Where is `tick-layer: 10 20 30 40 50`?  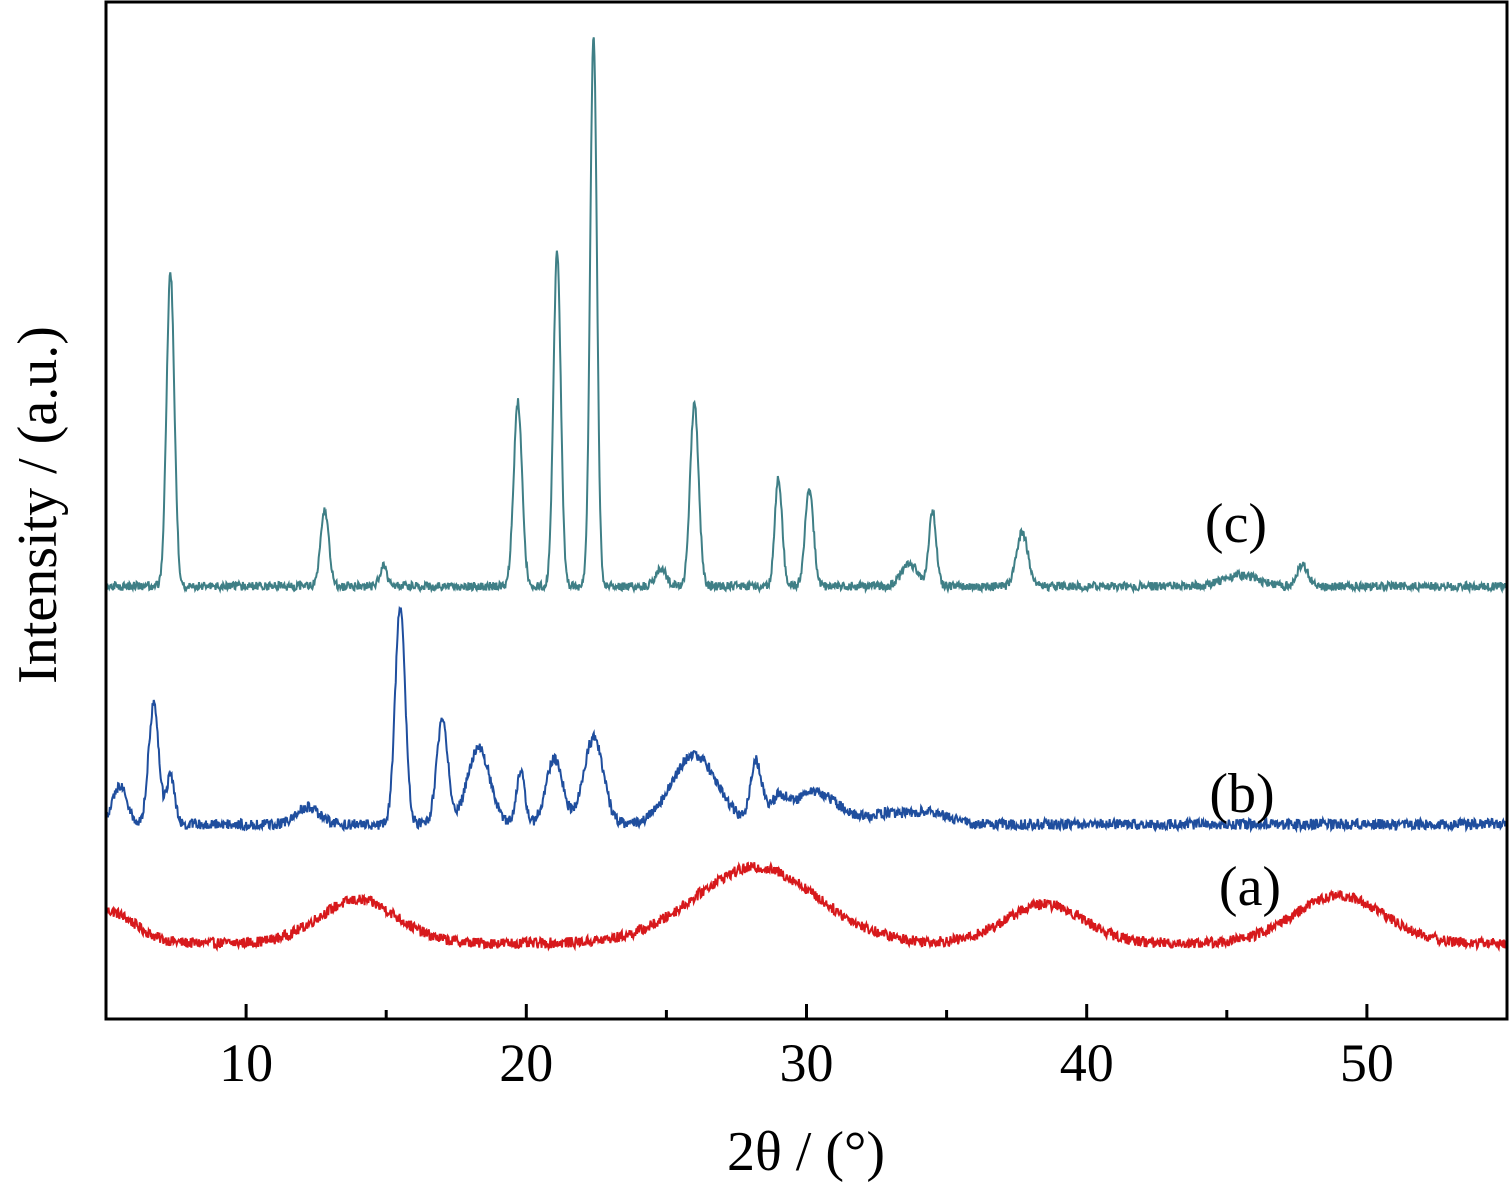 tick-layer: 10 20 30 40 50 is located at coordinates (864, 1048).